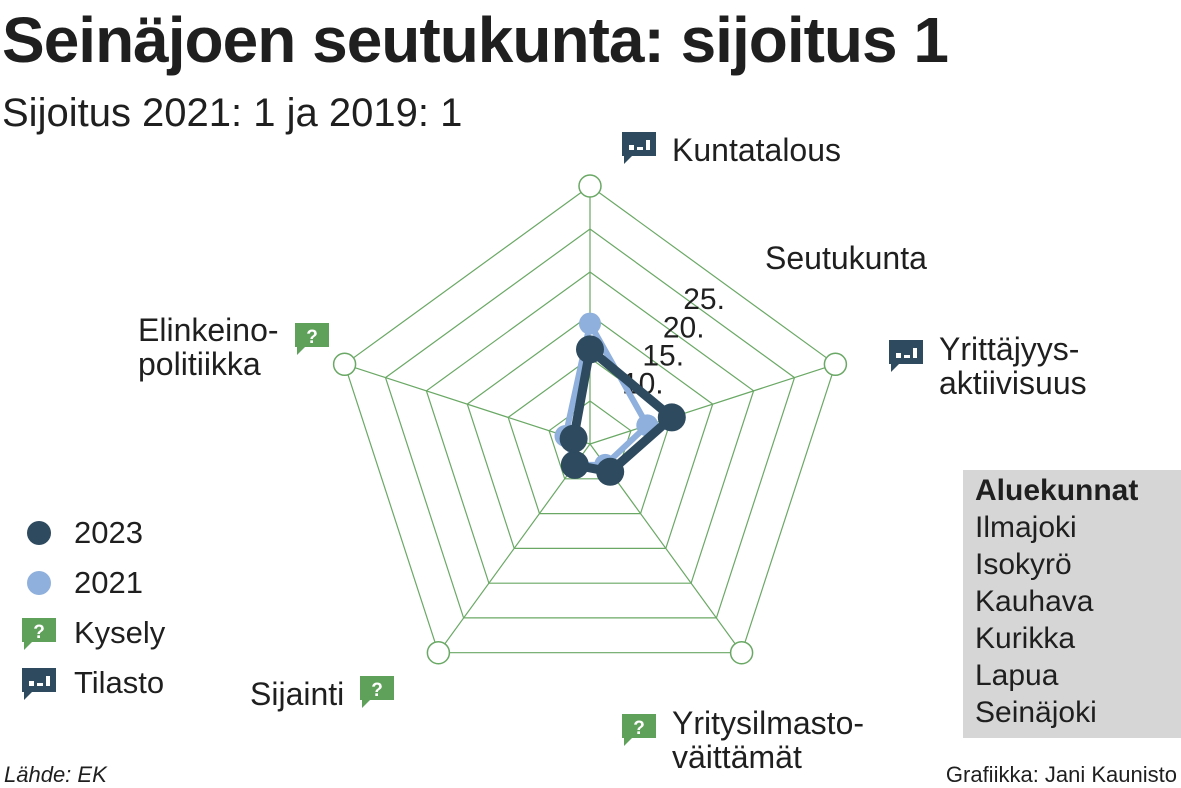  I want to click on axis-label-text-block: Yritysilmasto- väittämät, so click(768, 740).